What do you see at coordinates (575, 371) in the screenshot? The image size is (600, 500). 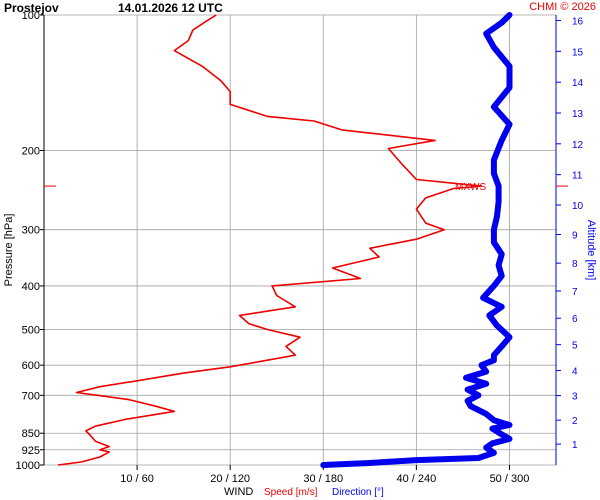 I see `altitude-tick-label-4: 4` at bounding box center [575, 371].